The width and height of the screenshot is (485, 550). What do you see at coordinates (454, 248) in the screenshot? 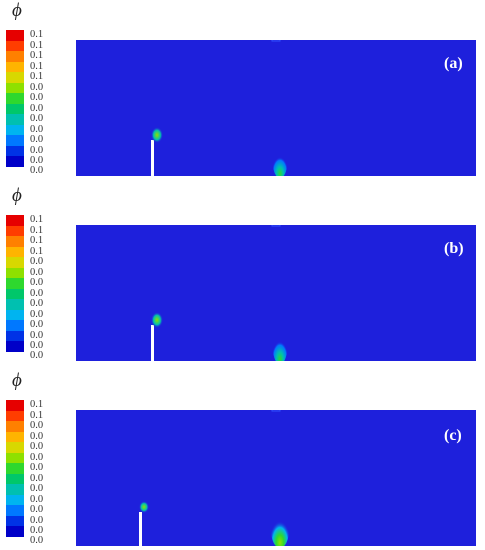
I see `panel-label: (b)` at bounding box center [454, 248].